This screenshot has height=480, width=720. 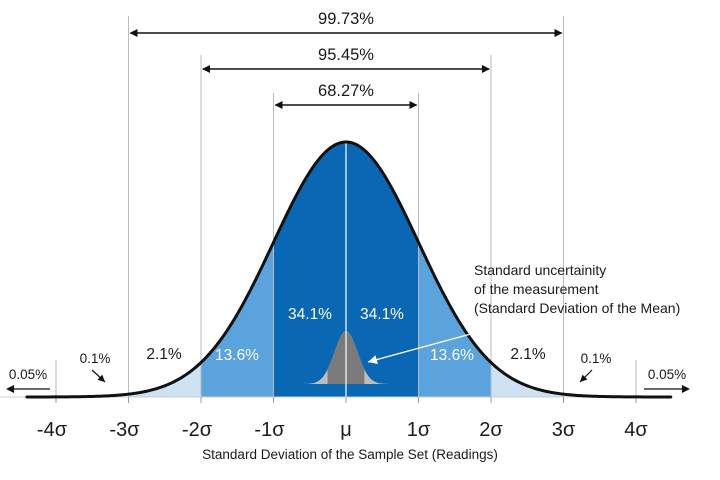 I want to click on tail-left: 0.05%, so click(x=28, y=380).